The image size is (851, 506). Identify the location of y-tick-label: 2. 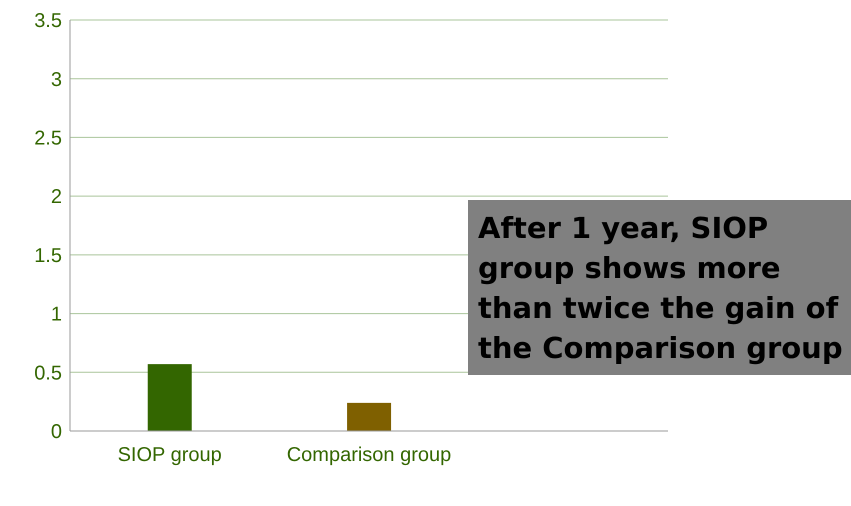
(56, 197).